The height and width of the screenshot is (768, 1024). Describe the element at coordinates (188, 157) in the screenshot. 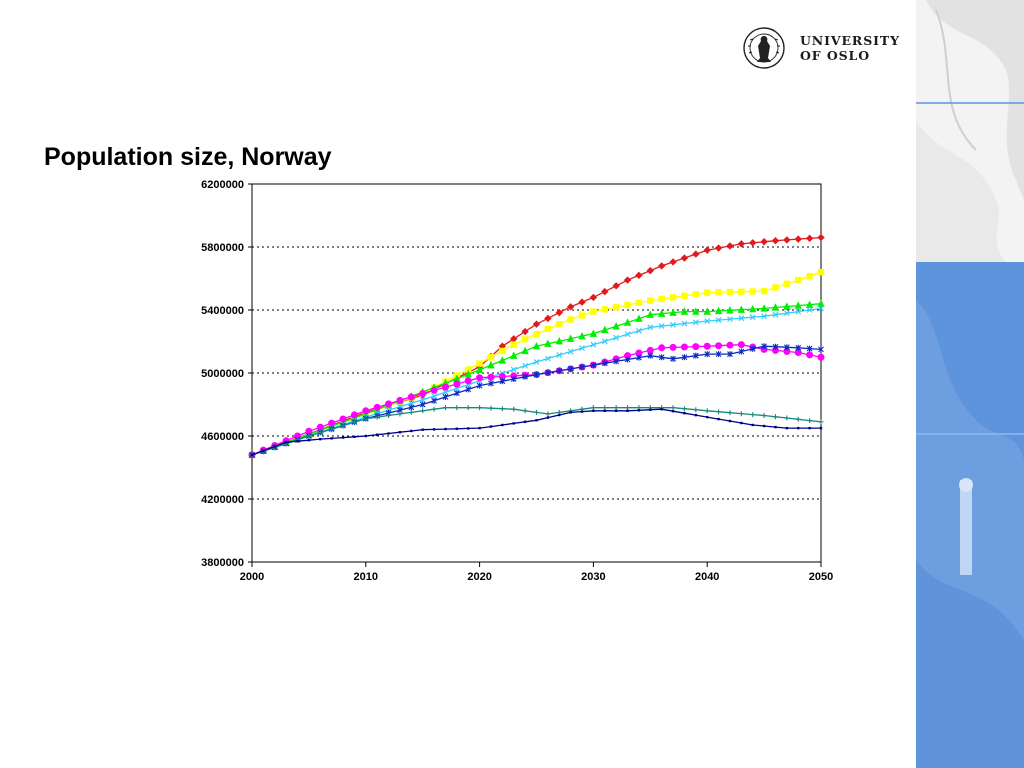

I see `slide-title: Population size, Norway` at that location.